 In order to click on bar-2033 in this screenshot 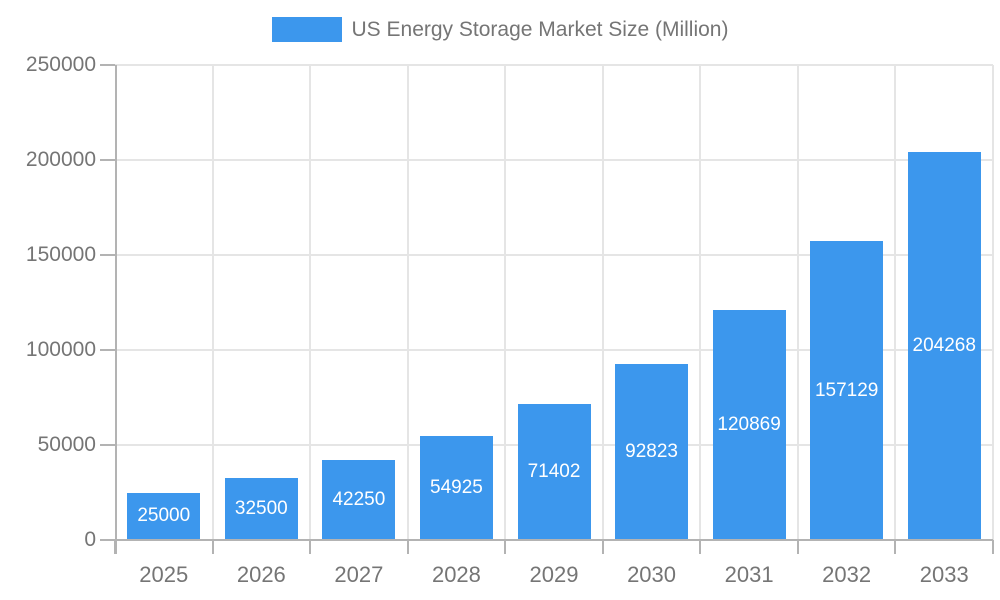, I will do `click(944, 345)`.